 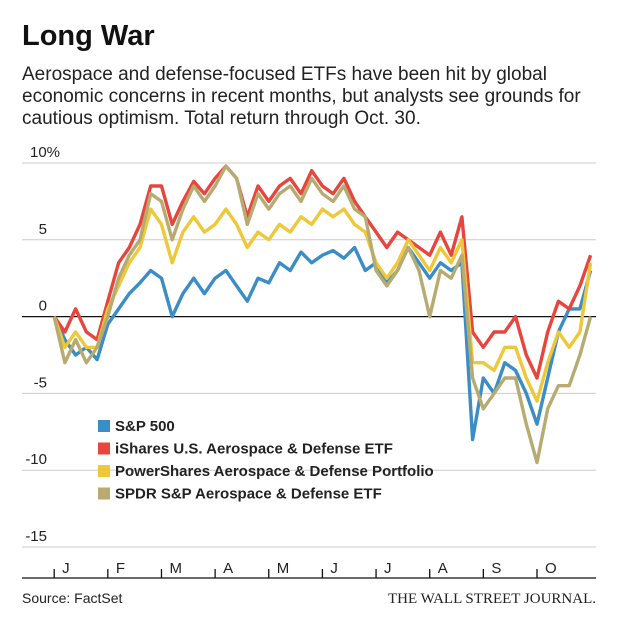 I want to click on y-tick-label: -10, so click(x=36, y=459).